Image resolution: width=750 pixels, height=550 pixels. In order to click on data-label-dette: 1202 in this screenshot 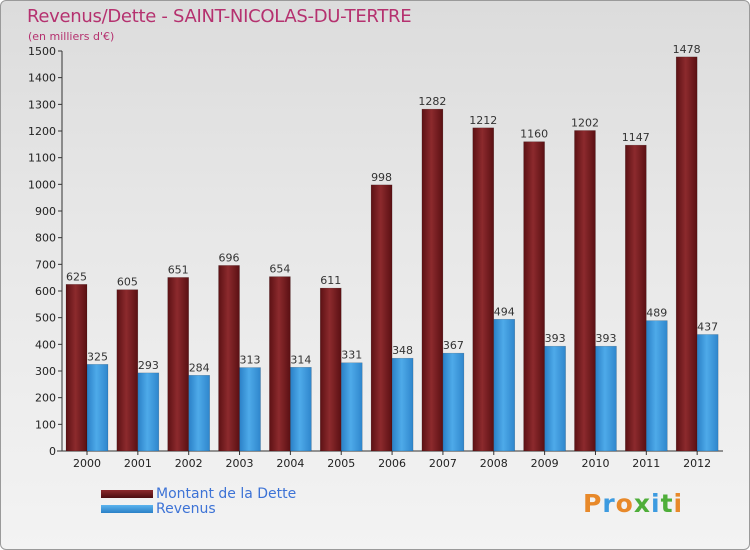, I will do `click(585, 122)`.